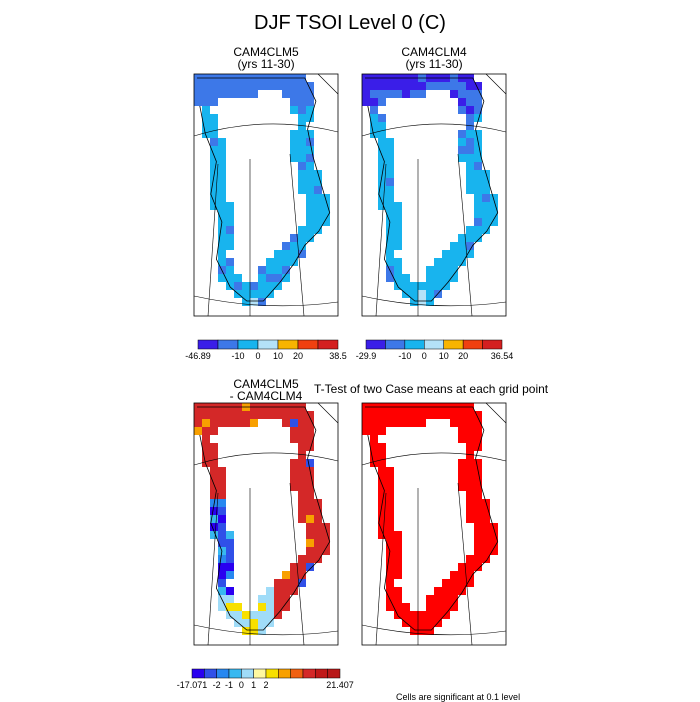 This screenshot has height=702, width=700. Describe the element at coordinates (265, 679) in the screenshot. I see `colorbar-diff: -17.071 -2 -1 0 1 2 21.407` at that location.